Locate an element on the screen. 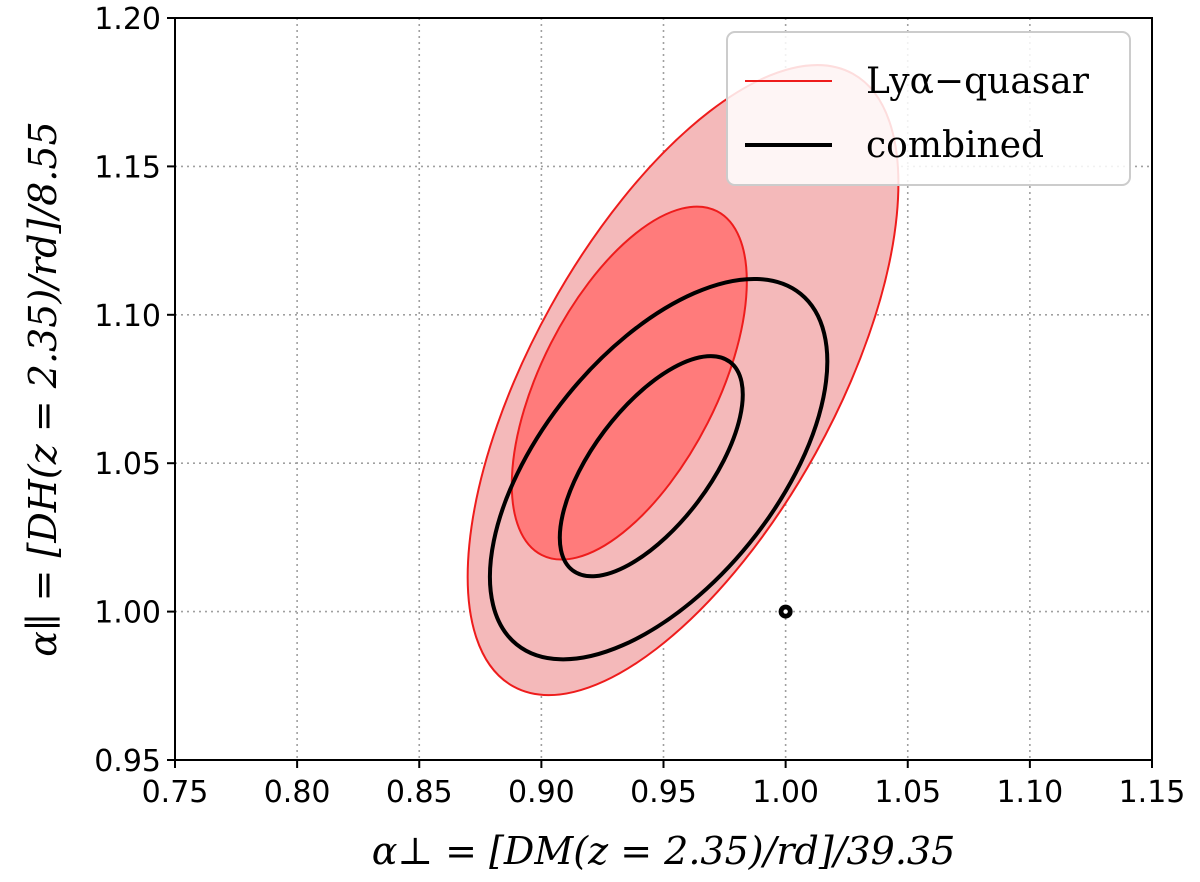  reference-point-marker-center is located at coordinates (785, 611).